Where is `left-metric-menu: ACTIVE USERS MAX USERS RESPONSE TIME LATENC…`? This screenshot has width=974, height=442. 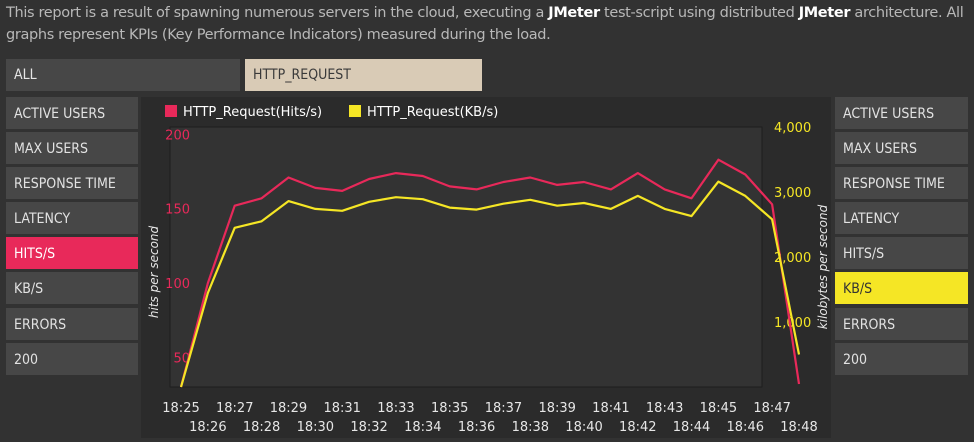 left-metric-menu: ACTIVE USERS MAX USERS RESPONSE TIME LATENC… is located at coordinates (72, 237).